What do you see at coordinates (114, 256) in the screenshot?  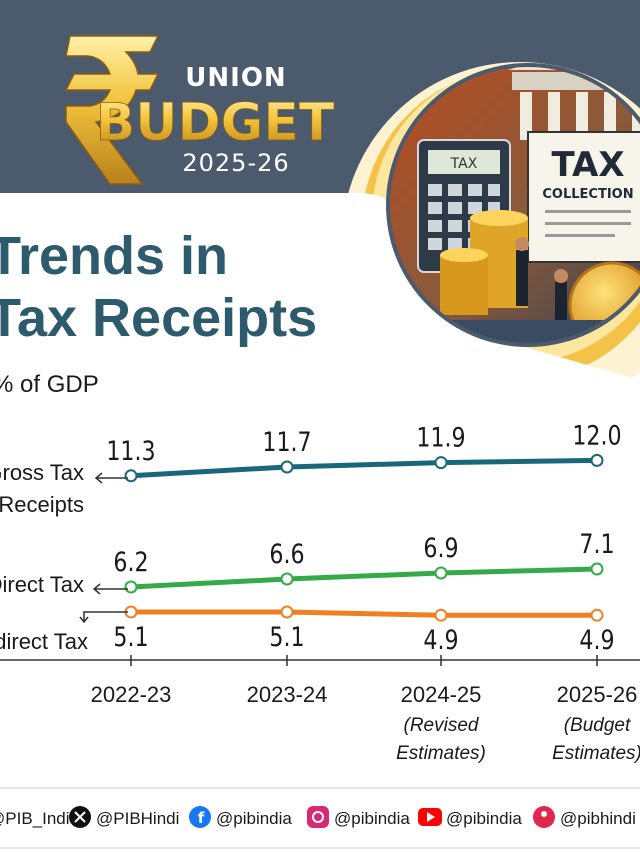 I see `headline-line-1: Trends in` at bounding box center [114, 256].